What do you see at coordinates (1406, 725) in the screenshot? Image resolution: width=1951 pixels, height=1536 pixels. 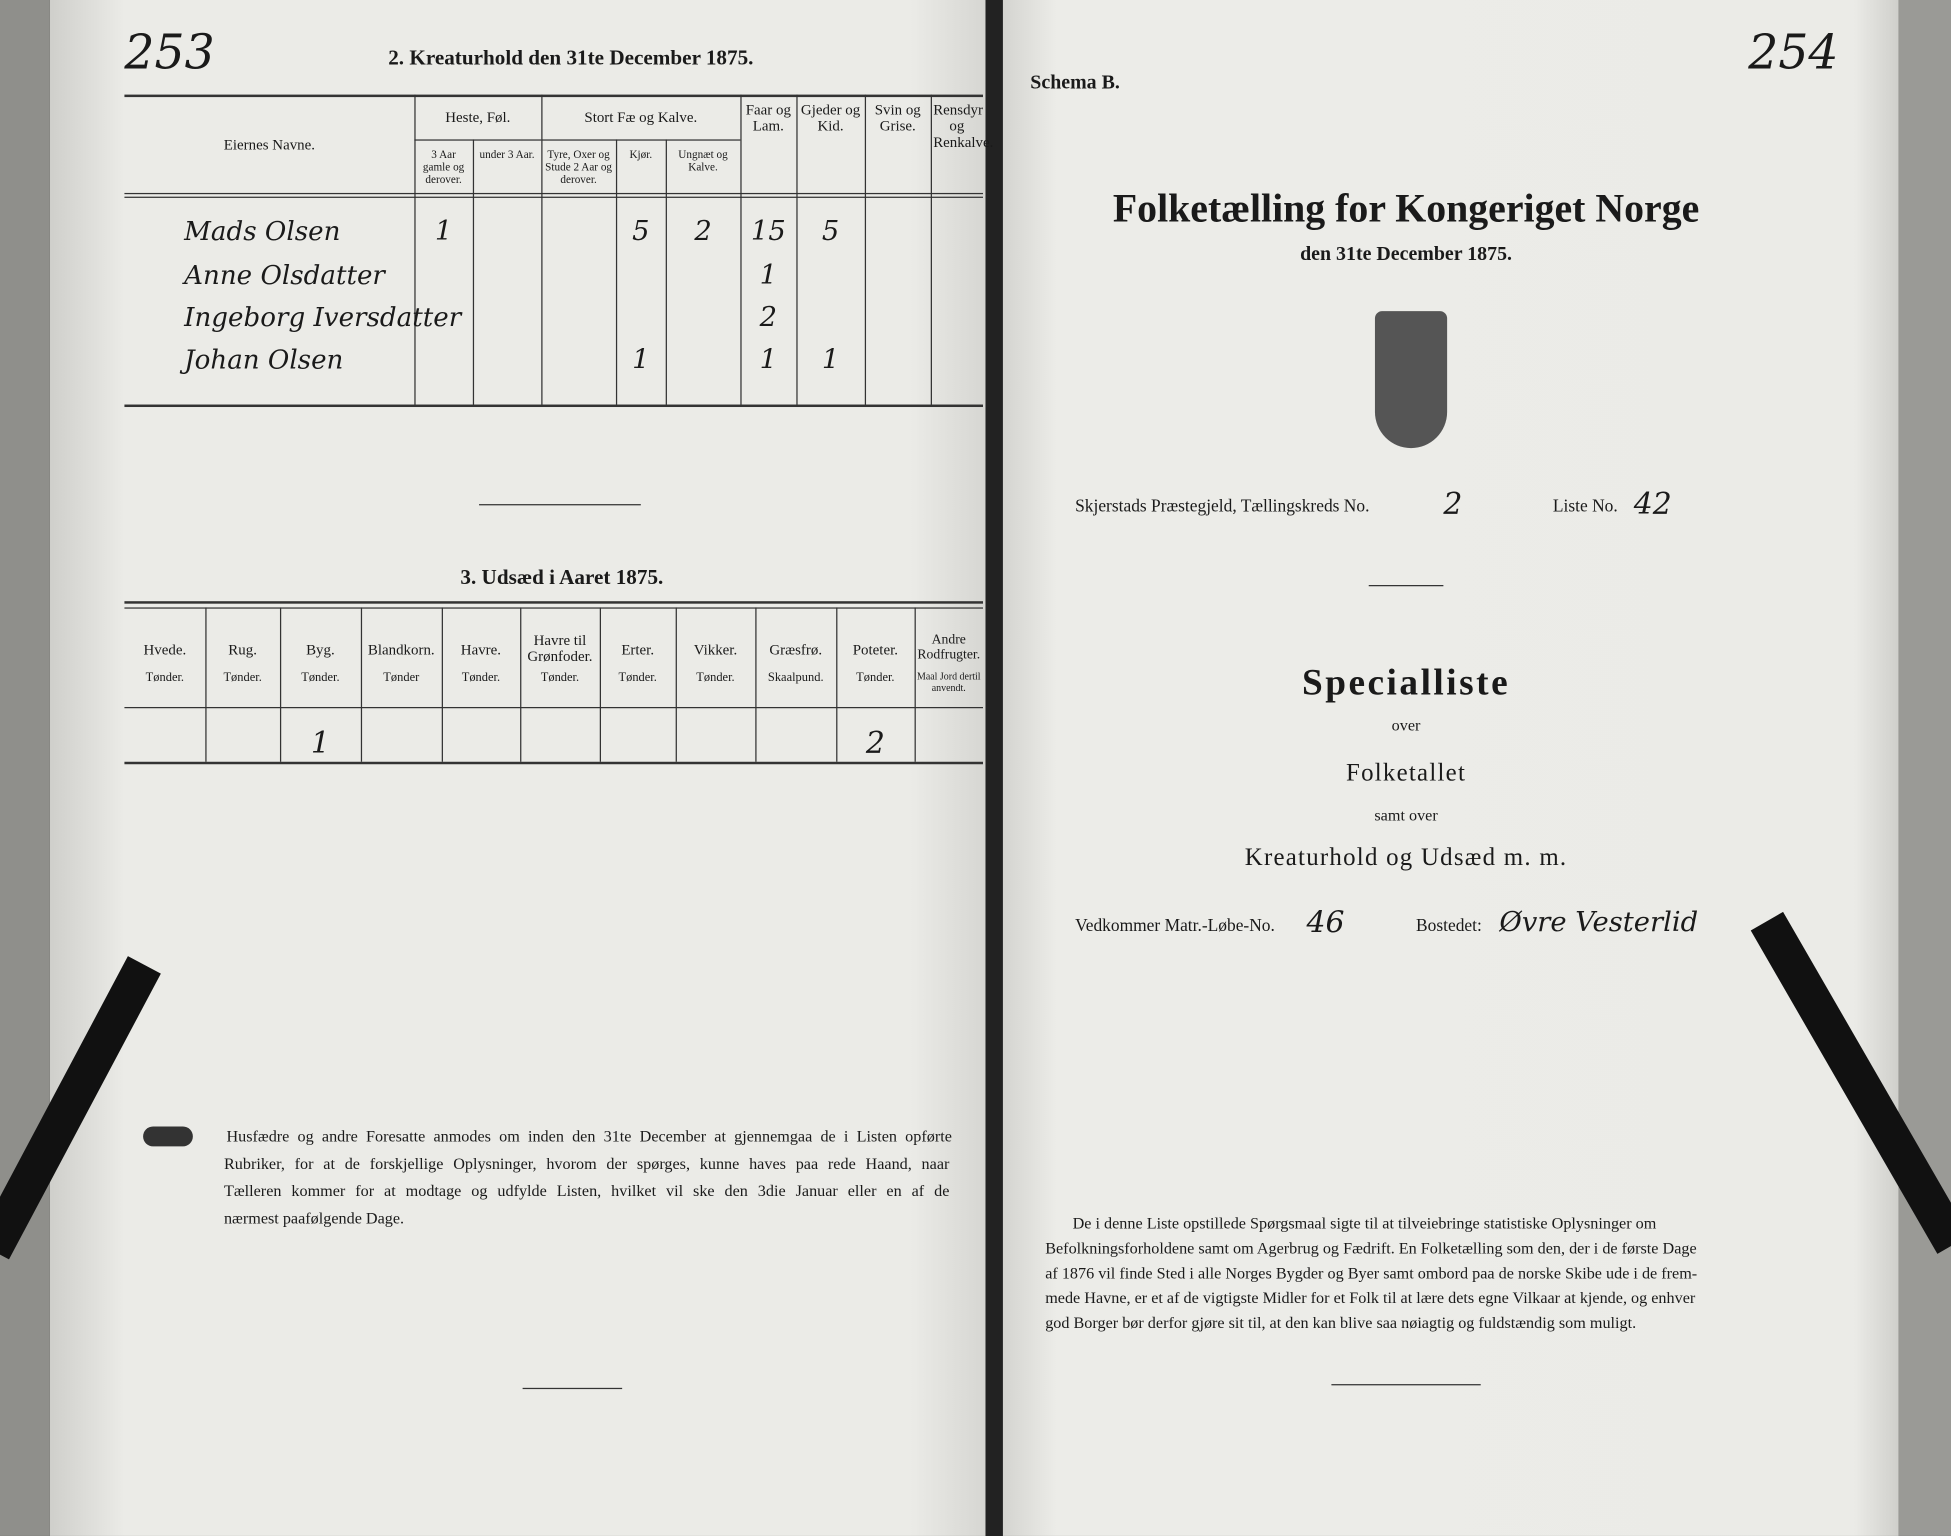 I see `subtitle-small: over` at bounding box center [1406, 725].